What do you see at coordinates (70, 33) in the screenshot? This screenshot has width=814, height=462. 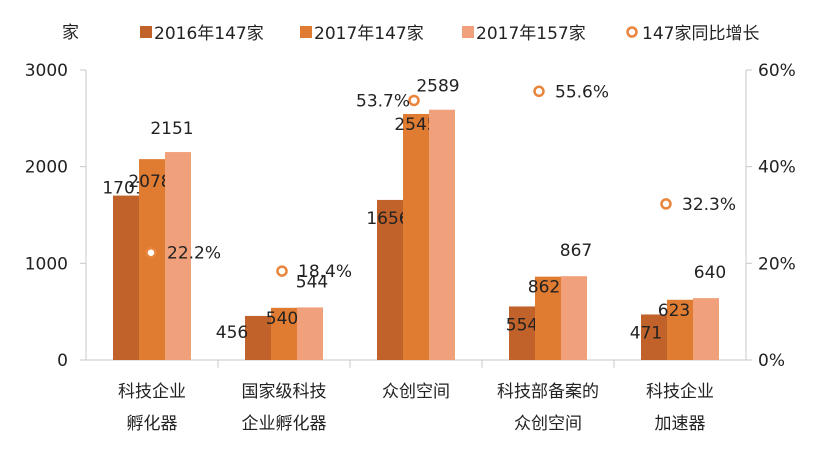 I see `y-axis-unit-label: 家` at bounding box center [70, 33].